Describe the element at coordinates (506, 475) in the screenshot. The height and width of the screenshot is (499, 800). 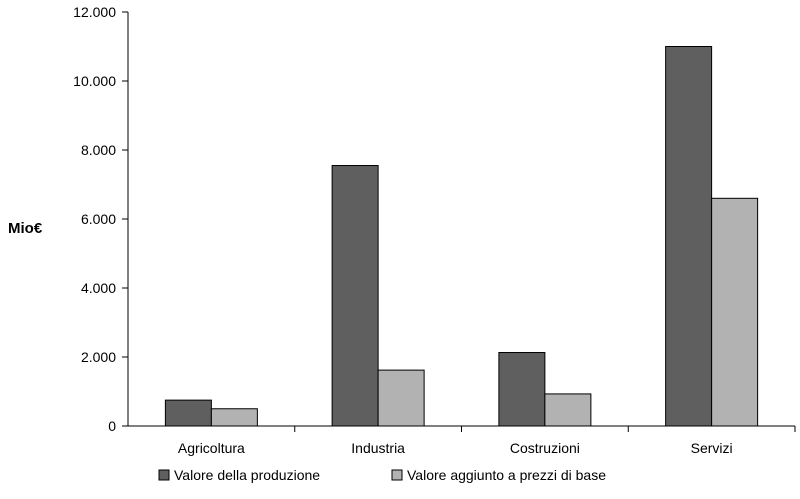
I see `legend-label: Valore aggiunto a prezzi di base` at that location.